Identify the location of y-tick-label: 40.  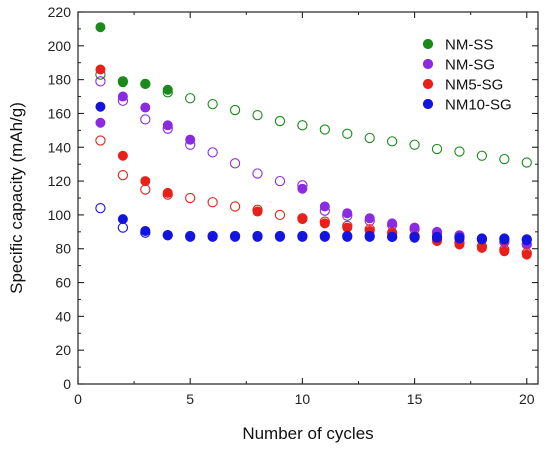
(63, 316).